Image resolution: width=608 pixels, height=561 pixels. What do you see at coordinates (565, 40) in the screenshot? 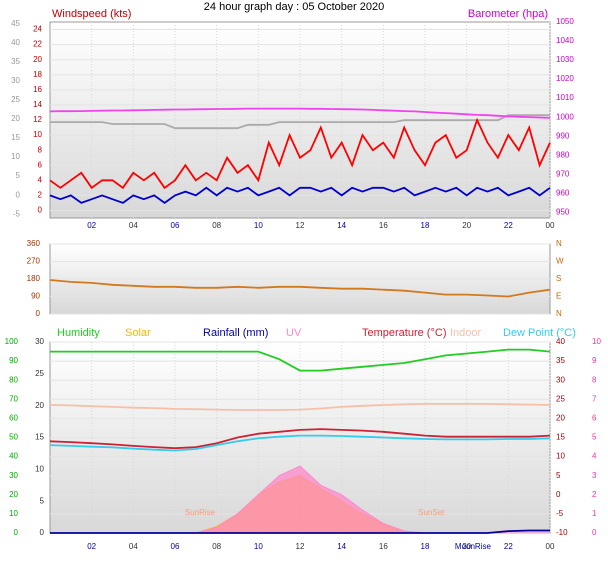
I see `y-tick-label: 1040` at bounding box center [565, 40].